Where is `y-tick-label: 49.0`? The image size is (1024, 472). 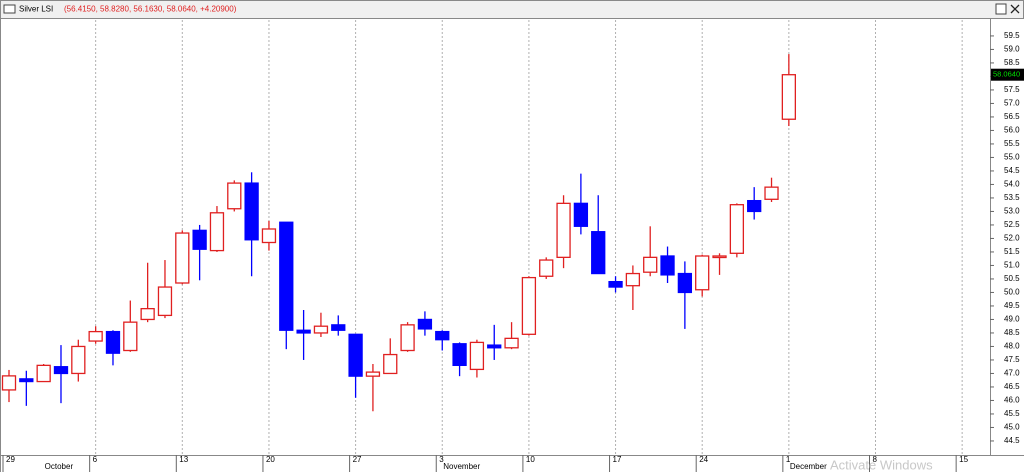
y-tick-label: 49.0 is located at coordinates (1012, 319).